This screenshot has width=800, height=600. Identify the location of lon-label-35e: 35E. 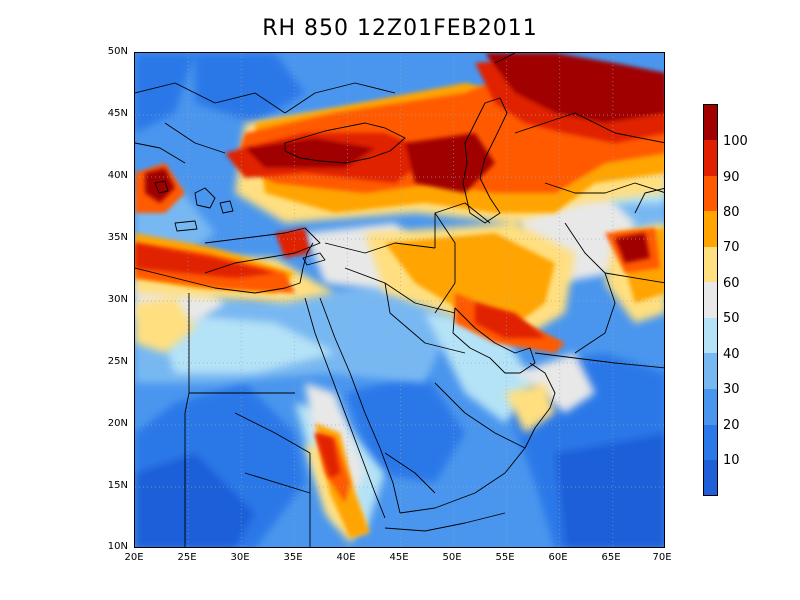
(293, 557).